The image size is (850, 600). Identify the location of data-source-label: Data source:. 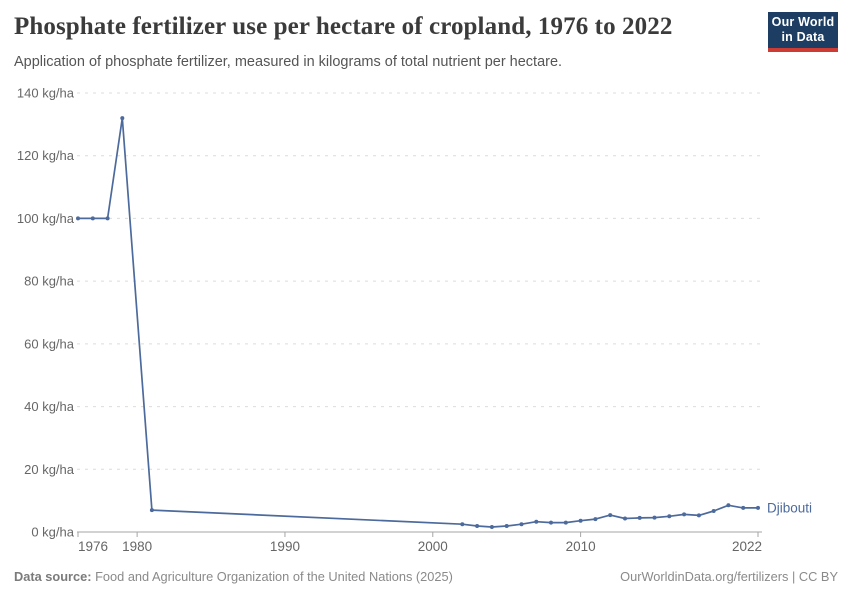
(53, 576).